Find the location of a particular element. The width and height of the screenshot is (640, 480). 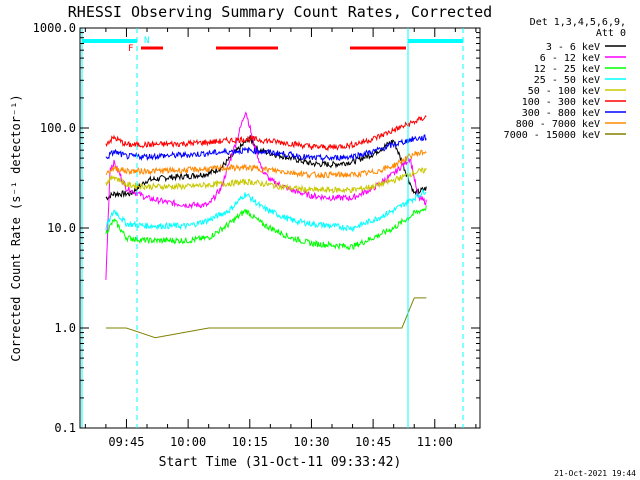

legend-header-line: Det 1,3,4,5,6,9, is located at coordinates (578, 22).